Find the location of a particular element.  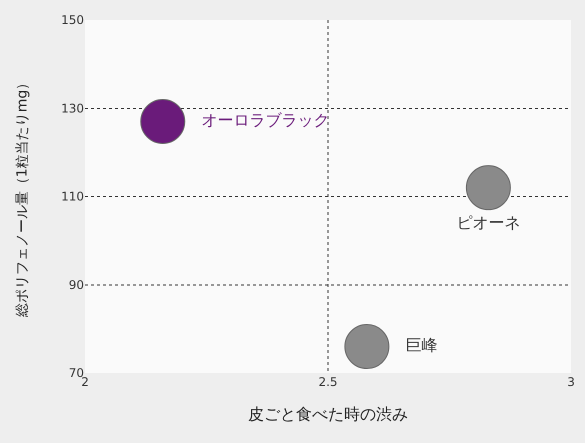

y-tick-label: 150 is located at coordinates (72, 20).